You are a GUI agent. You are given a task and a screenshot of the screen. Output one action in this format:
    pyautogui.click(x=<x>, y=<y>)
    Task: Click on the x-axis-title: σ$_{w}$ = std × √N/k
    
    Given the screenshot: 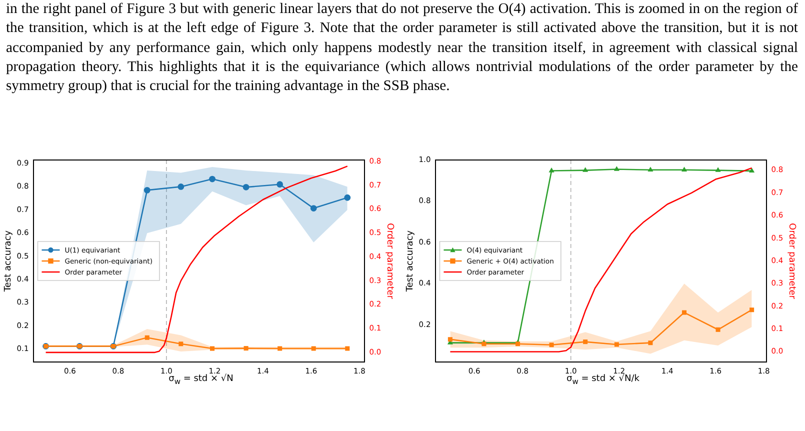 What is the action you would take?
    pyautogui.click(x=603, y=380)
    